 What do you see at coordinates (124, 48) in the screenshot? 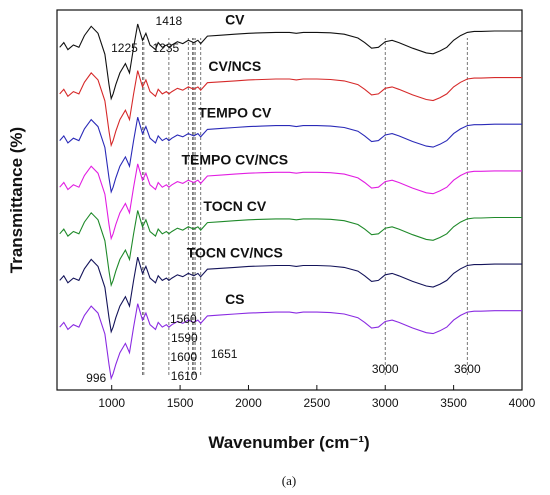
I see `peak-label: 1225` at bounding box center [124, 48].